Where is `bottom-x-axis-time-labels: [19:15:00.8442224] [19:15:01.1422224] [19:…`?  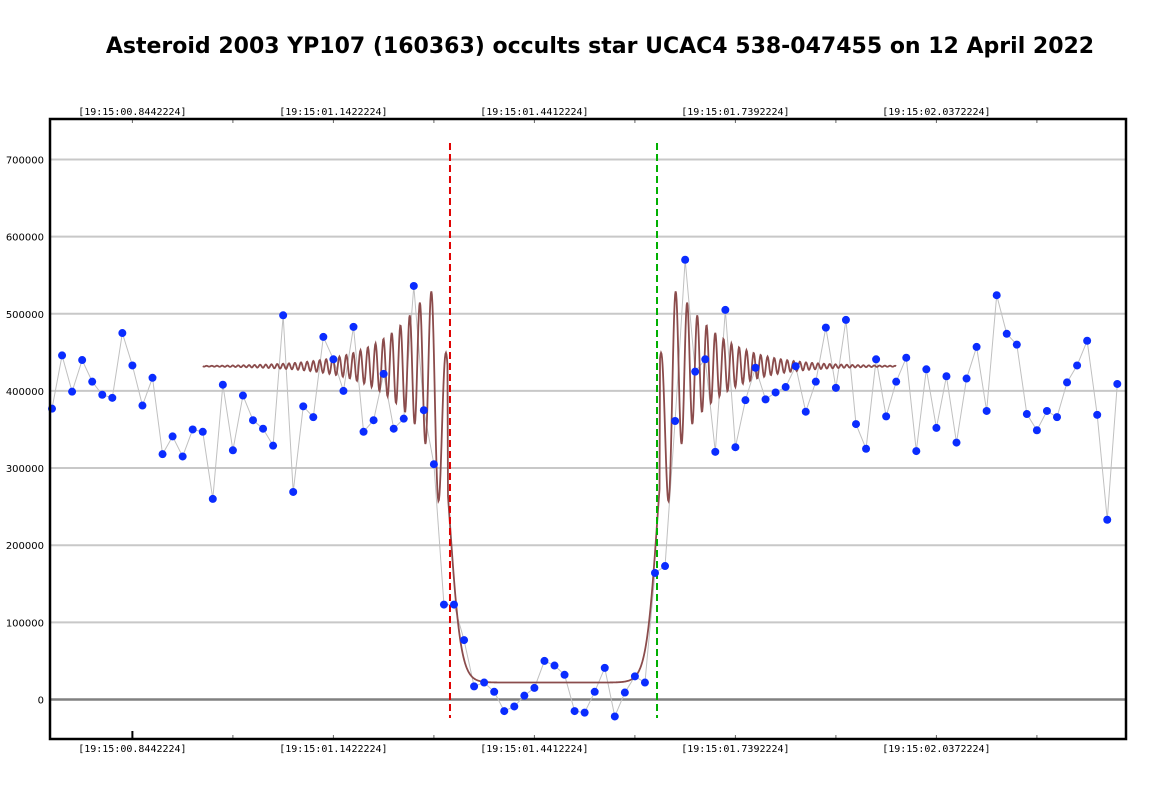 bottom-x-axis-time-labels: [19:15:00.8442224] [19:15:01.1422224] [19:… is located at coordinates (558, 743).